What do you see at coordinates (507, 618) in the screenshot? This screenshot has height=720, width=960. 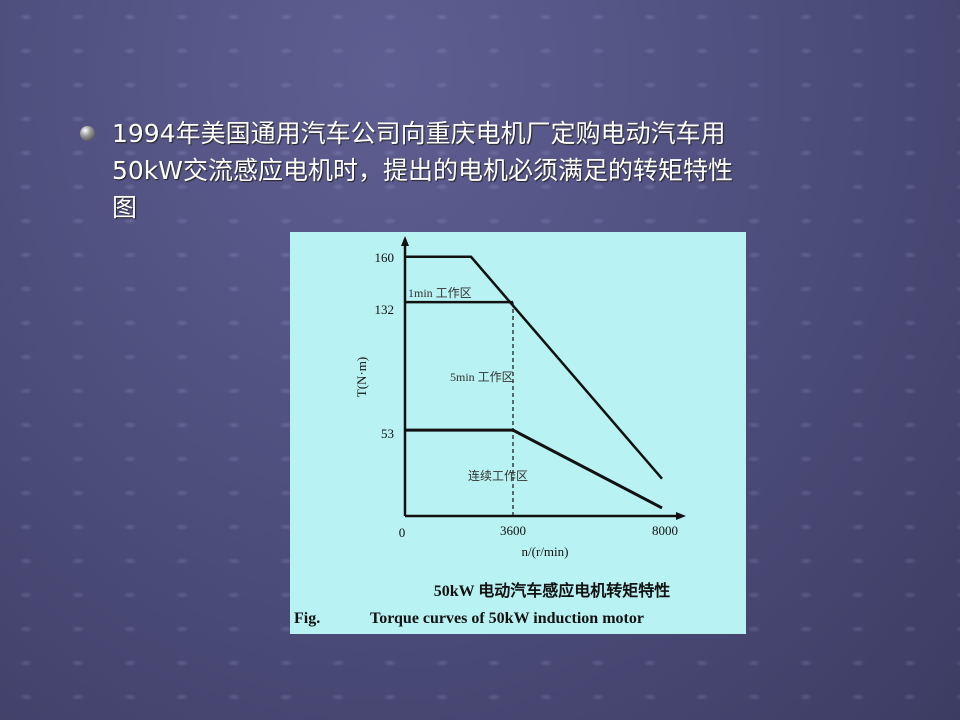 I see `caption-en: Torque curves of 50kW induction motor` at bounding box center [507, 618].